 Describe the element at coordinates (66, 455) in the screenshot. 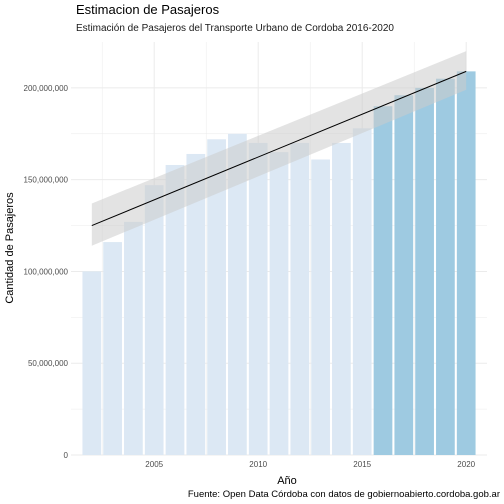

I see `y-tick-label: 0` at that location.